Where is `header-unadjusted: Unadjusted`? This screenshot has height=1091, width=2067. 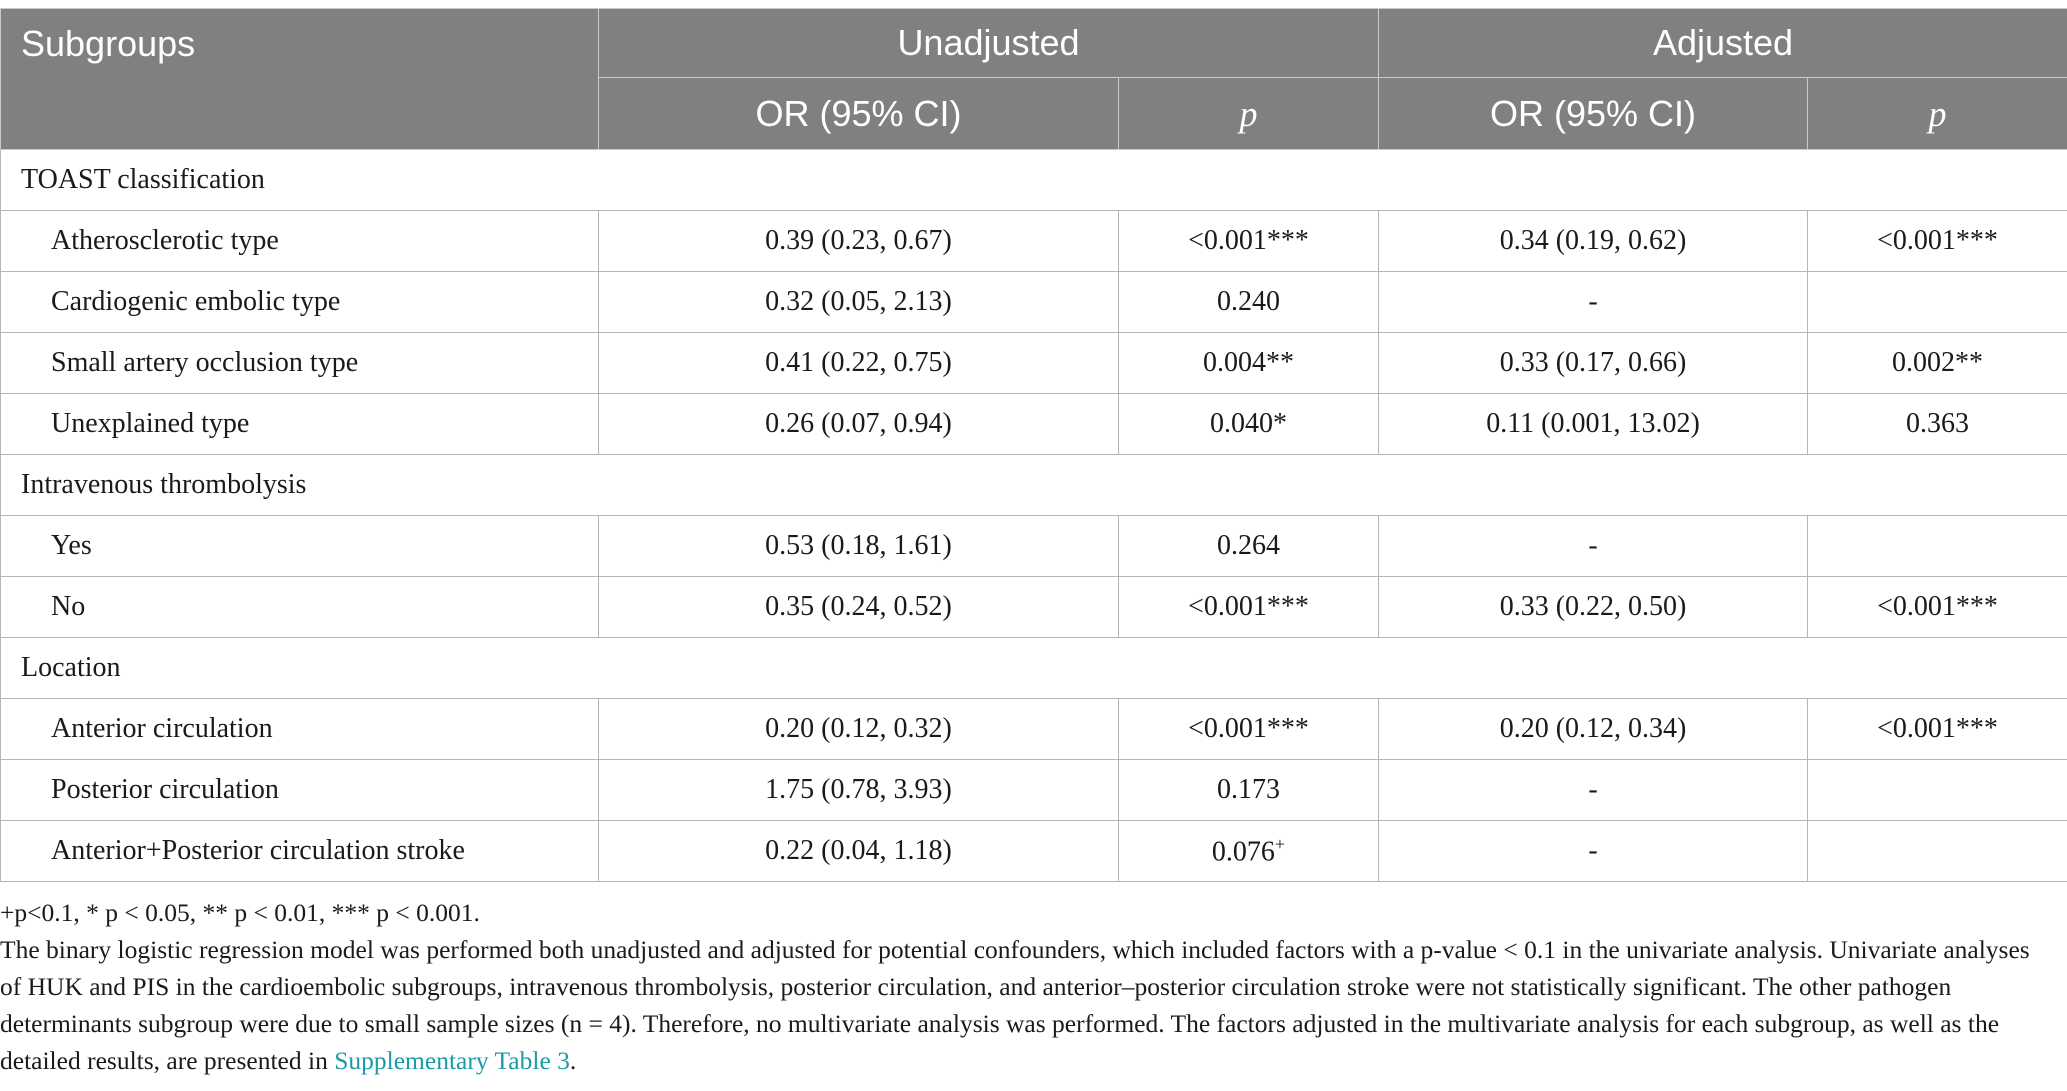
header-unadjusted: Unadjusted is located at coordinates (988, 43).